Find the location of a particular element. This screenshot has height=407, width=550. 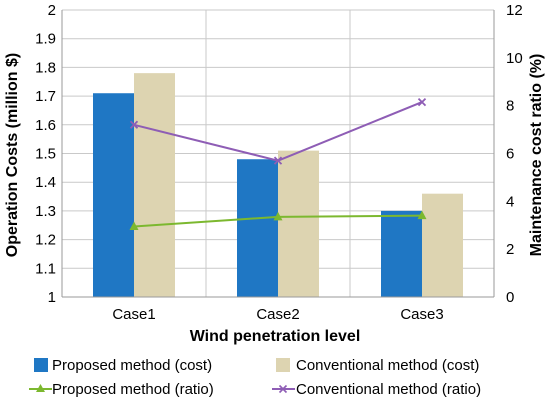

point-conventional-ratio-case2 is located at coordinates (278, 160).